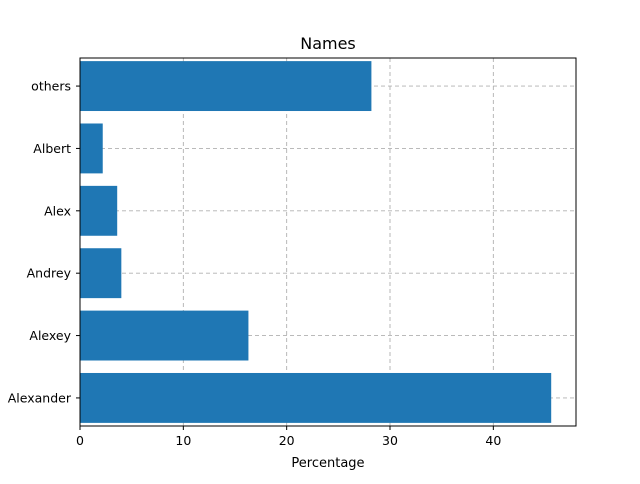 Image resolution: width=640 pixels, height=484 pixels. I want to click on bar-alex, so click(99, 210).